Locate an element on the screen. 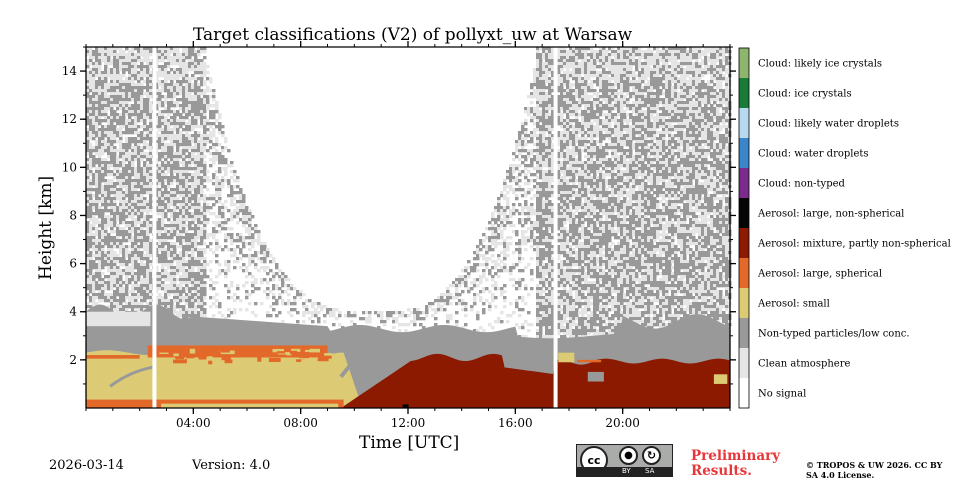 This screenshot has height=480, width=960. x-tick-label: 16:00 is located at coordinates (515, 423).